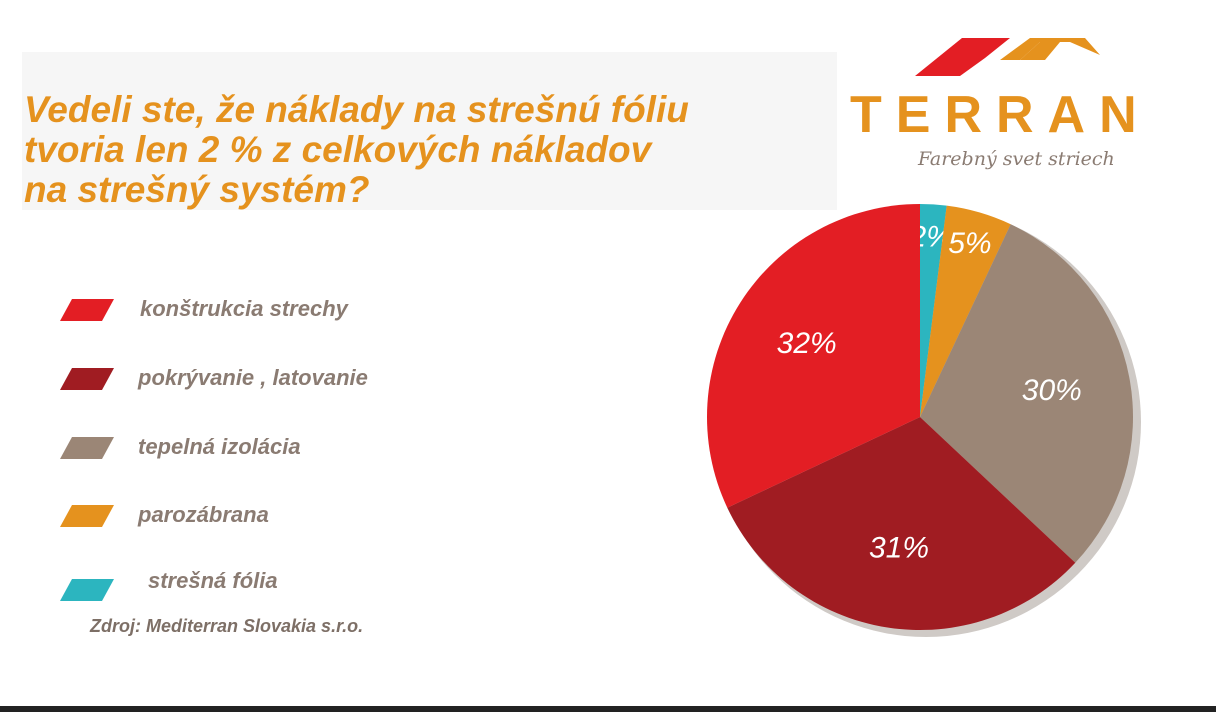 This screenshot has height=712, width=1216. I want to click on data-label: 30%, so click(1052, 390).